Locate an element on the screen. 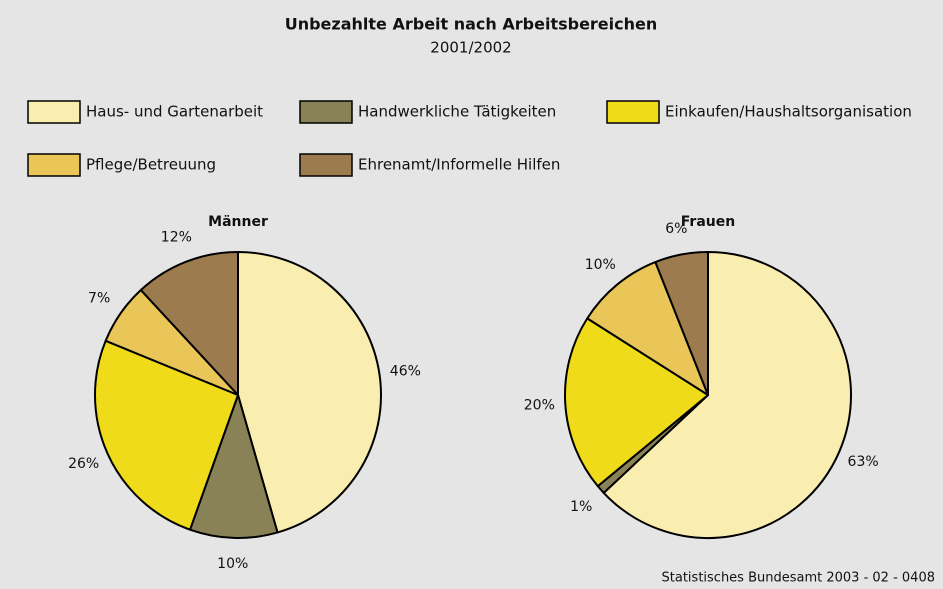 This screenshot has height=589, width=943. source: Statistisches Bundesamt 2003 - 02 - 0408 is located at coordinates (798, 578).